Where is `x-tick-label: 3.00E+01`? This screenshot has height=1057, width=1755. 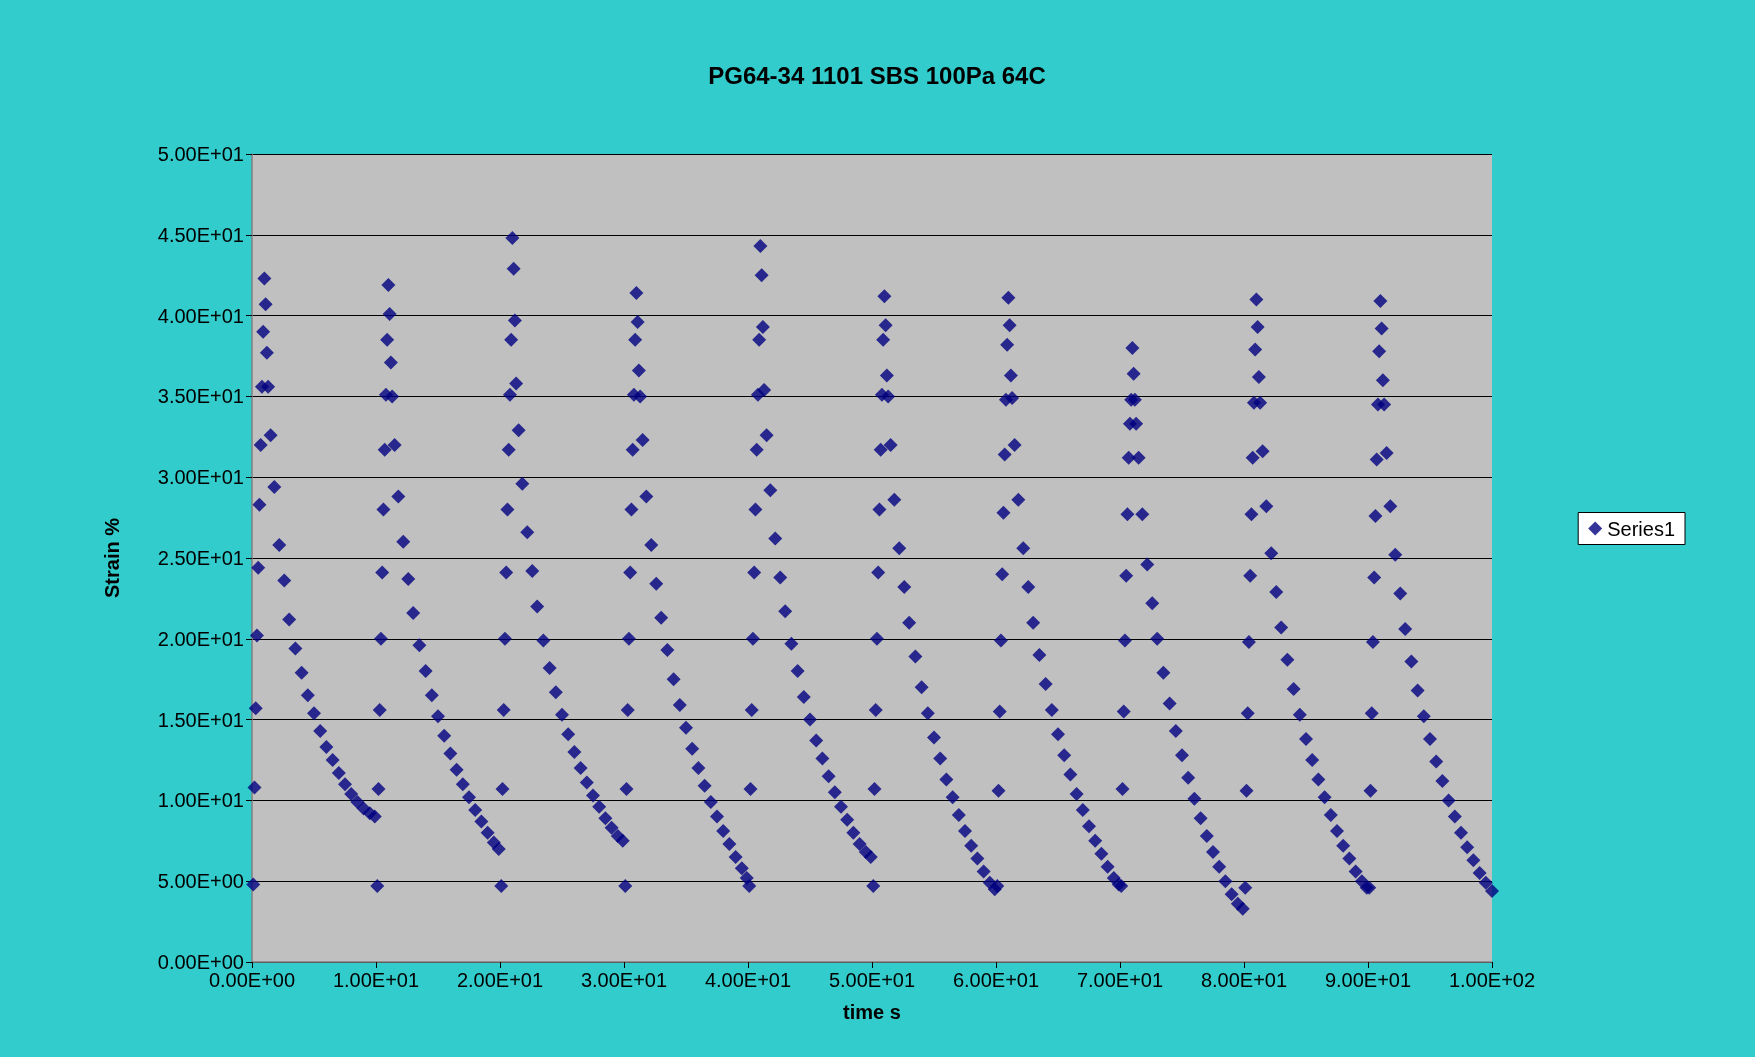
x-tick-label: 3.00E+01 is located at coordinates (624, 980).